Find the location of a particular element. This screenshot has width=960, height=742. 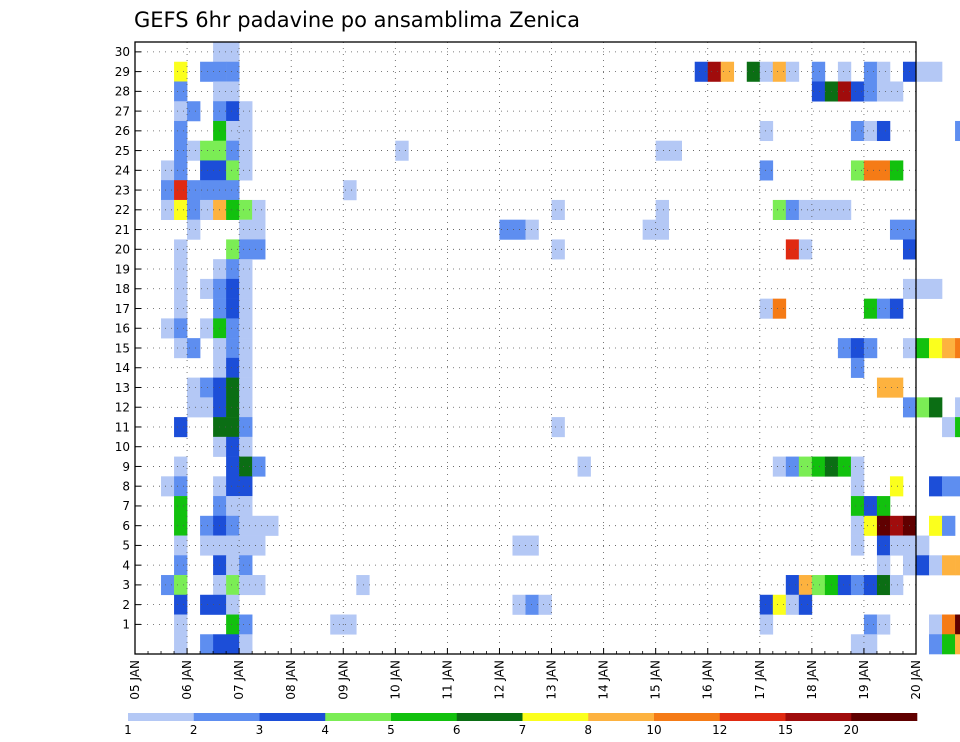

chart-title: GEFS 6hr padavine po ansamblima Zenica is located at coordinates (357, 20).